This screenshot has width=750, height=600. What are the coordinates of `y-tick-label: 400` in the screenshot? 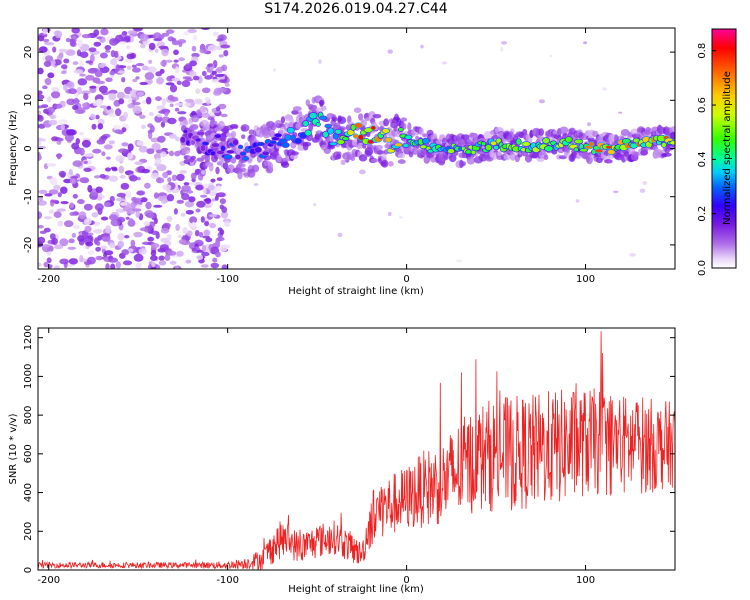 It's located at (28, 492).